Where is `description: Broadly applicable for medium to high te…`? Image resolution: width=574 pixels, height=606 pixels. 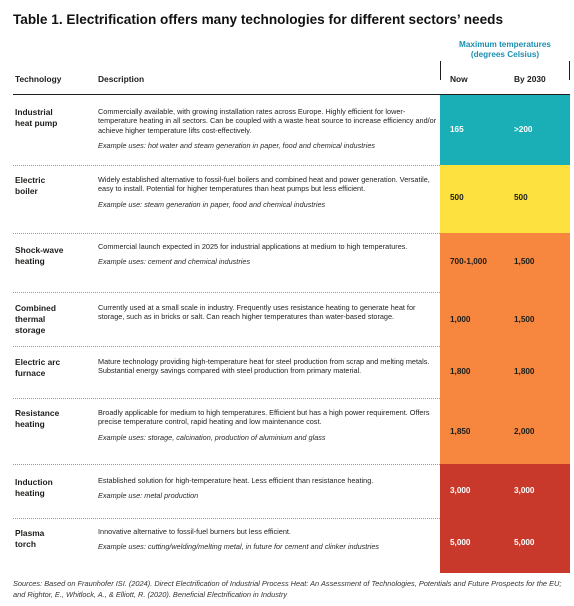 description: Broadly applicable for medium to high te… is located at coordinates (268, 425).